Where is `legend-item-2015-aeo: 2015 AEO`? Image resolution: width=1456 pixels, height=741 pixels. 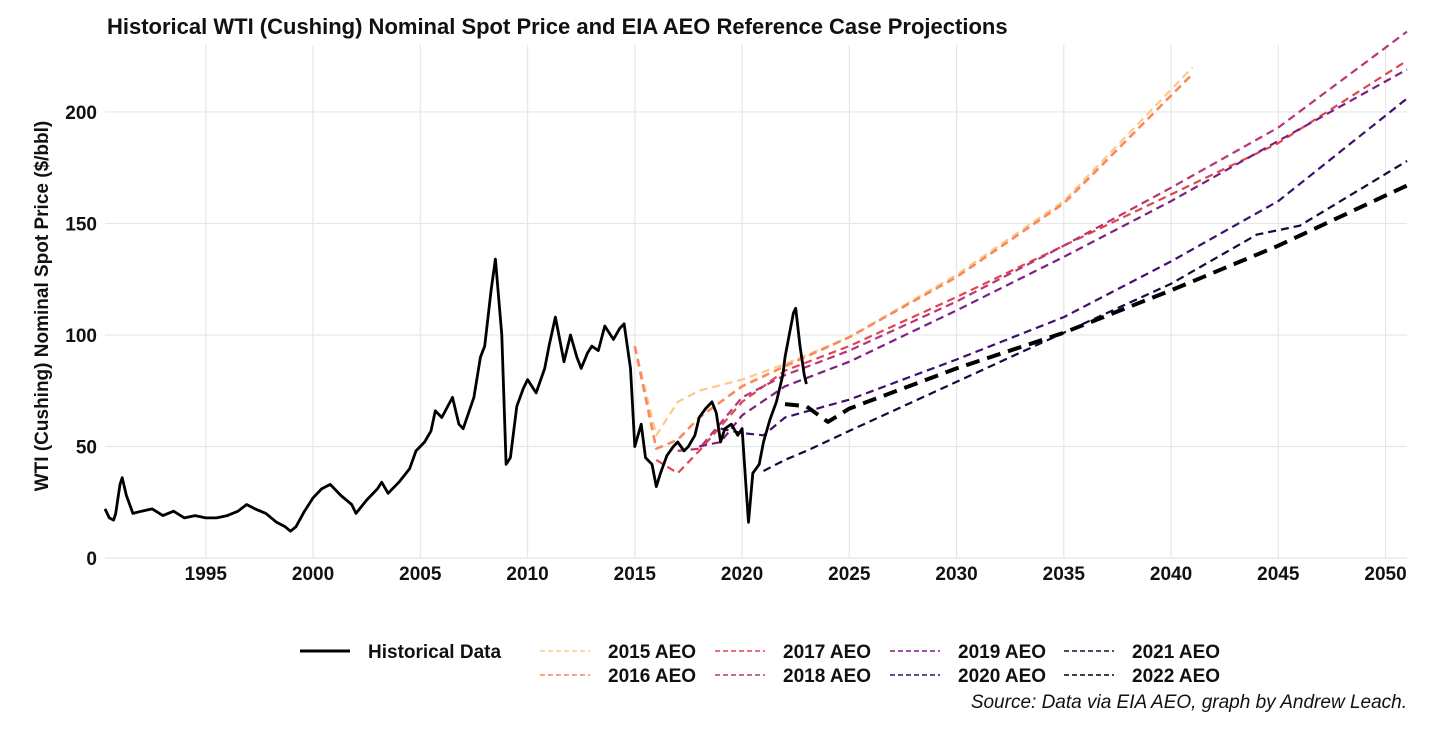 legend-item-2015-aeo: 2015 AEO is located at coordinates (618, 652).